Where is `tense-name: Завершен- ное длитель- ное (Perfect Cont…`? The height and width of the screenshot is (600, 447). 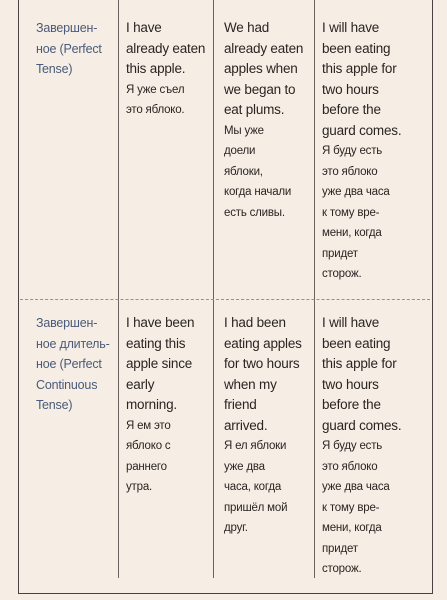
tense-name: Завершен- ное длитель- ное (Perfect Cont… is located at coordinates (73, 364).